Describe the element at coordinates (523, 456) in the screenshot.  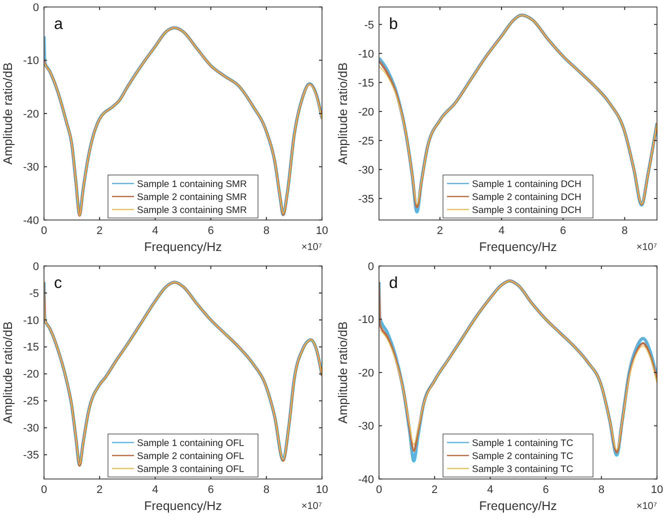
I see `legend-label: Sample 2 containing TC` at that location.